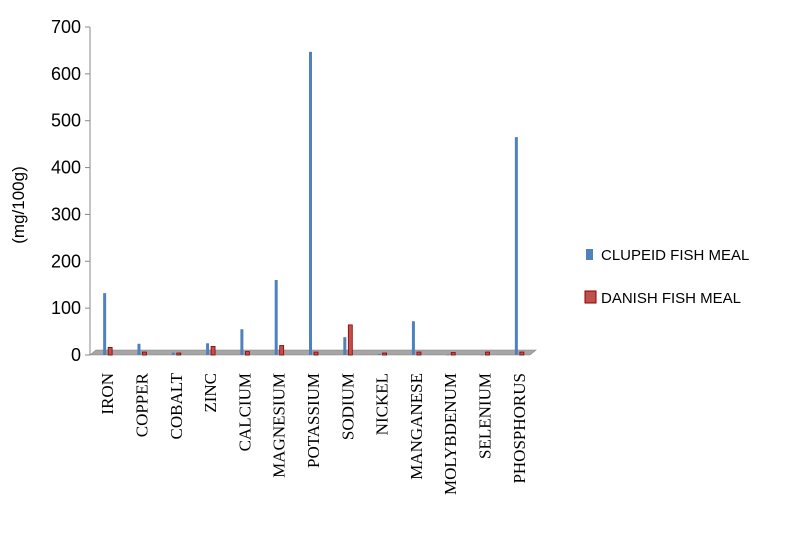  Describe the element at coordinates (18, 204) in the screenshot. I see `y-axis-label: (mg/100g)` at that location.